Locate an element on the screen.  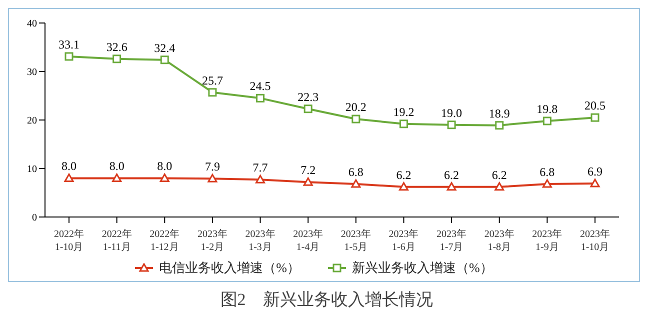
x-tick-label: 2023年 1-9月 is located at coordinates (547, 240).